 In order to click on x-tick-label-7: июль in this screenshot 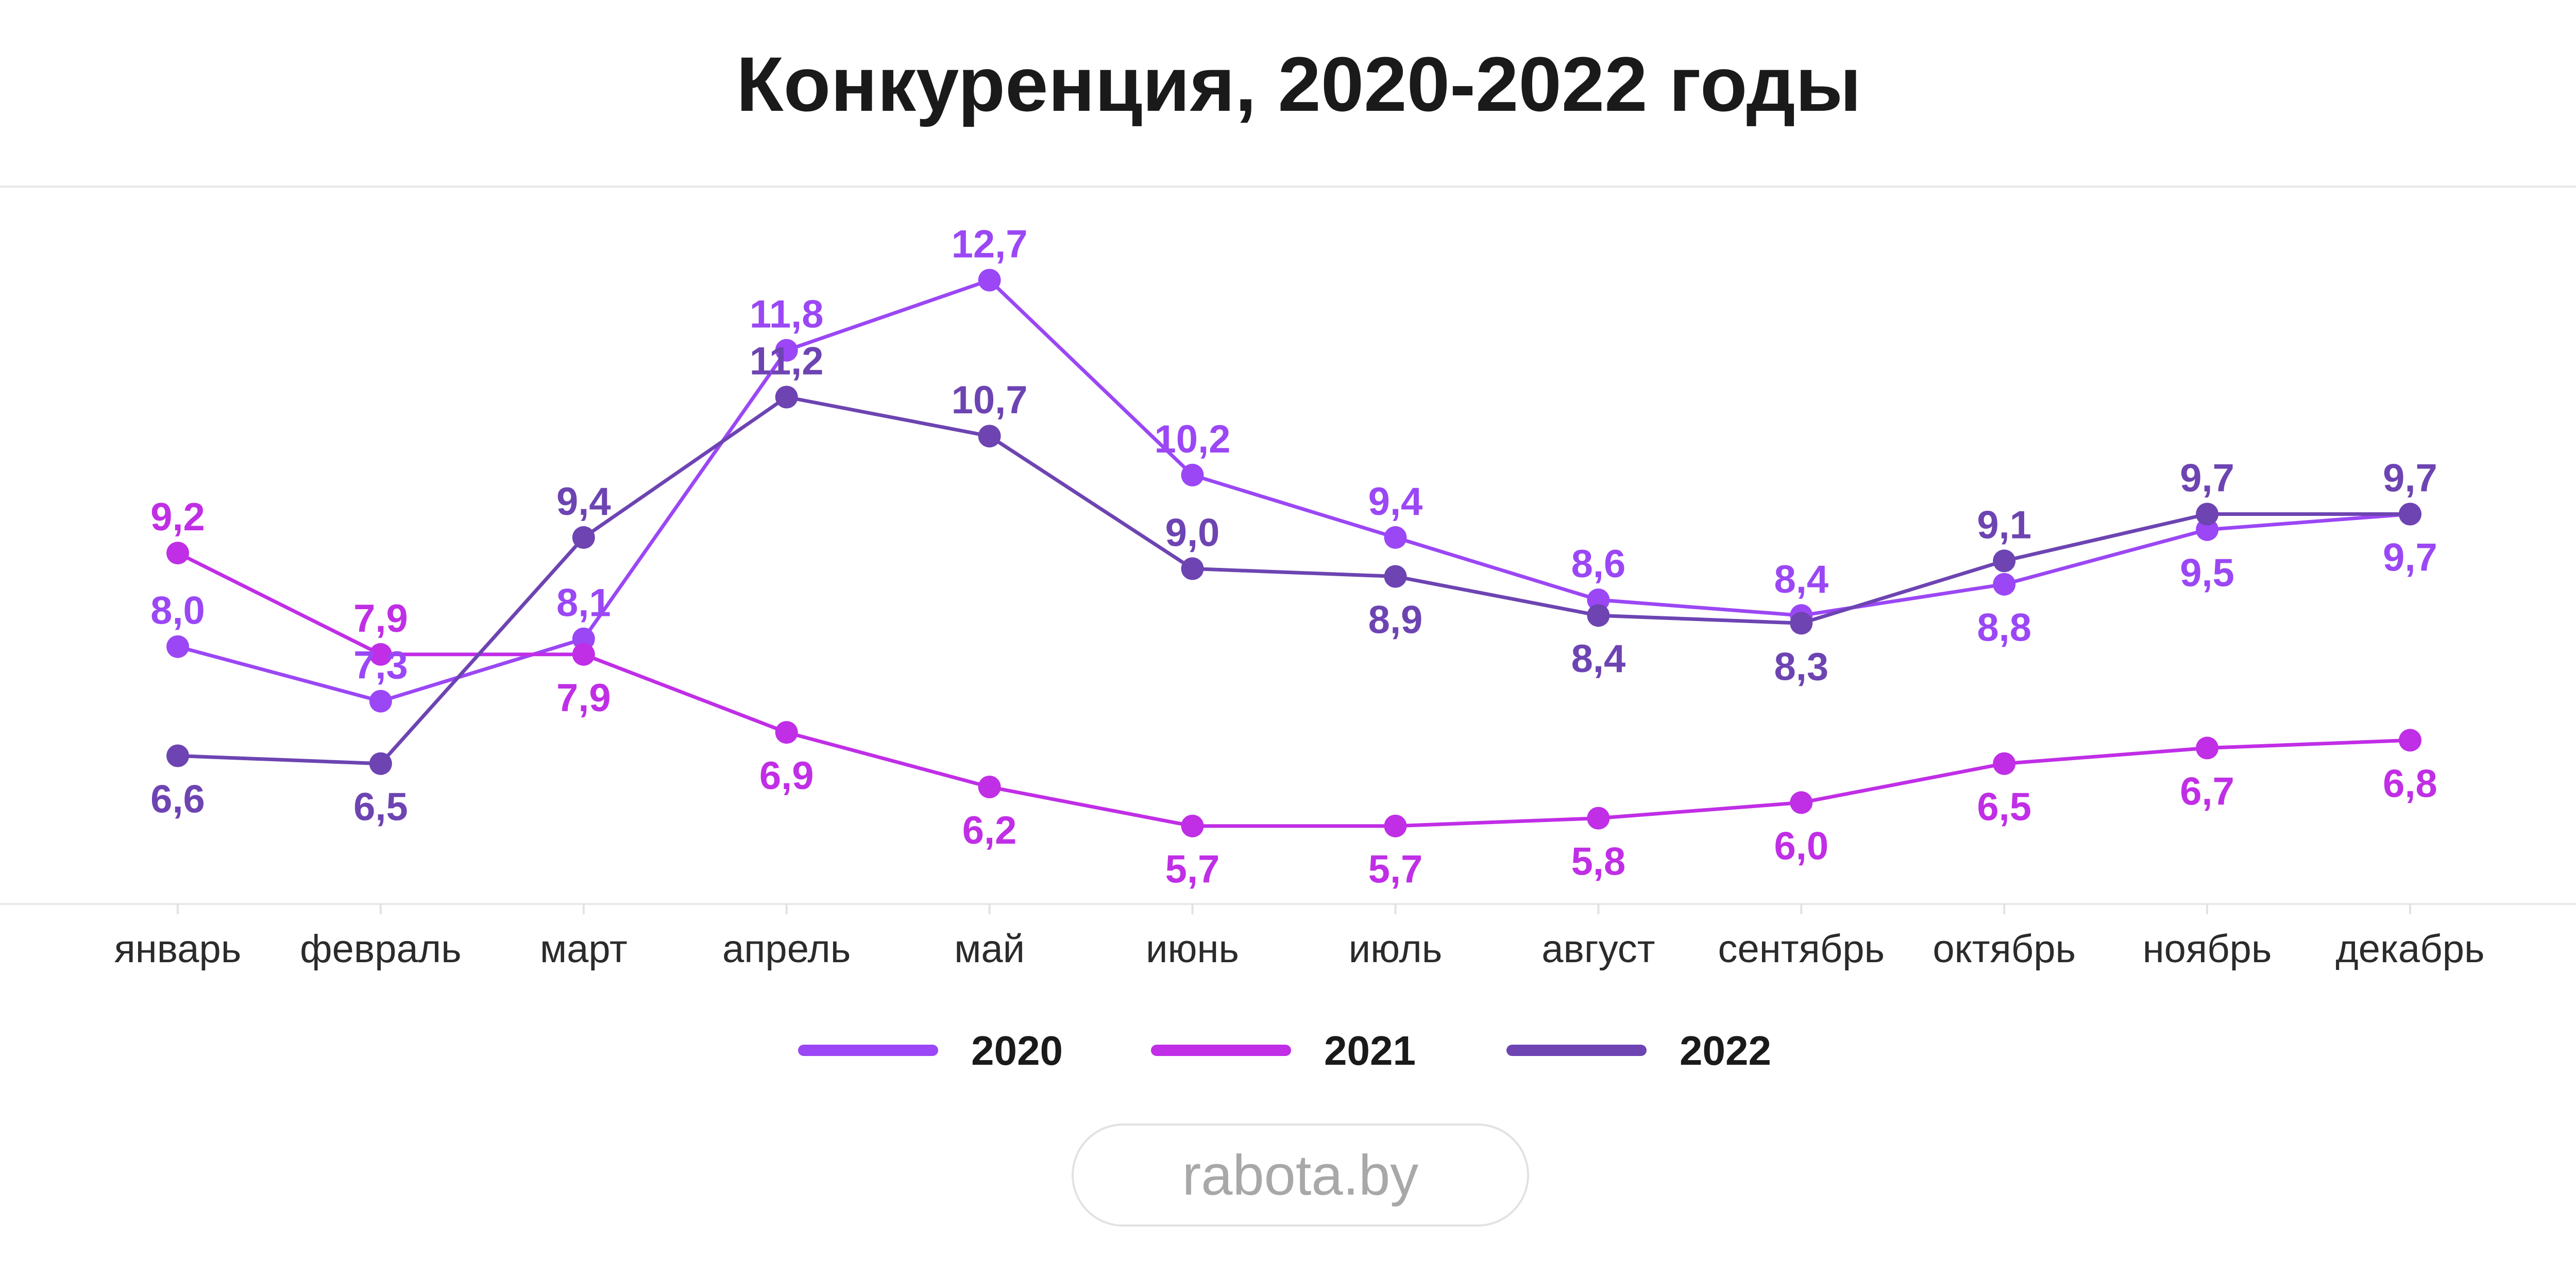, I will do `click(1396, 949)`.